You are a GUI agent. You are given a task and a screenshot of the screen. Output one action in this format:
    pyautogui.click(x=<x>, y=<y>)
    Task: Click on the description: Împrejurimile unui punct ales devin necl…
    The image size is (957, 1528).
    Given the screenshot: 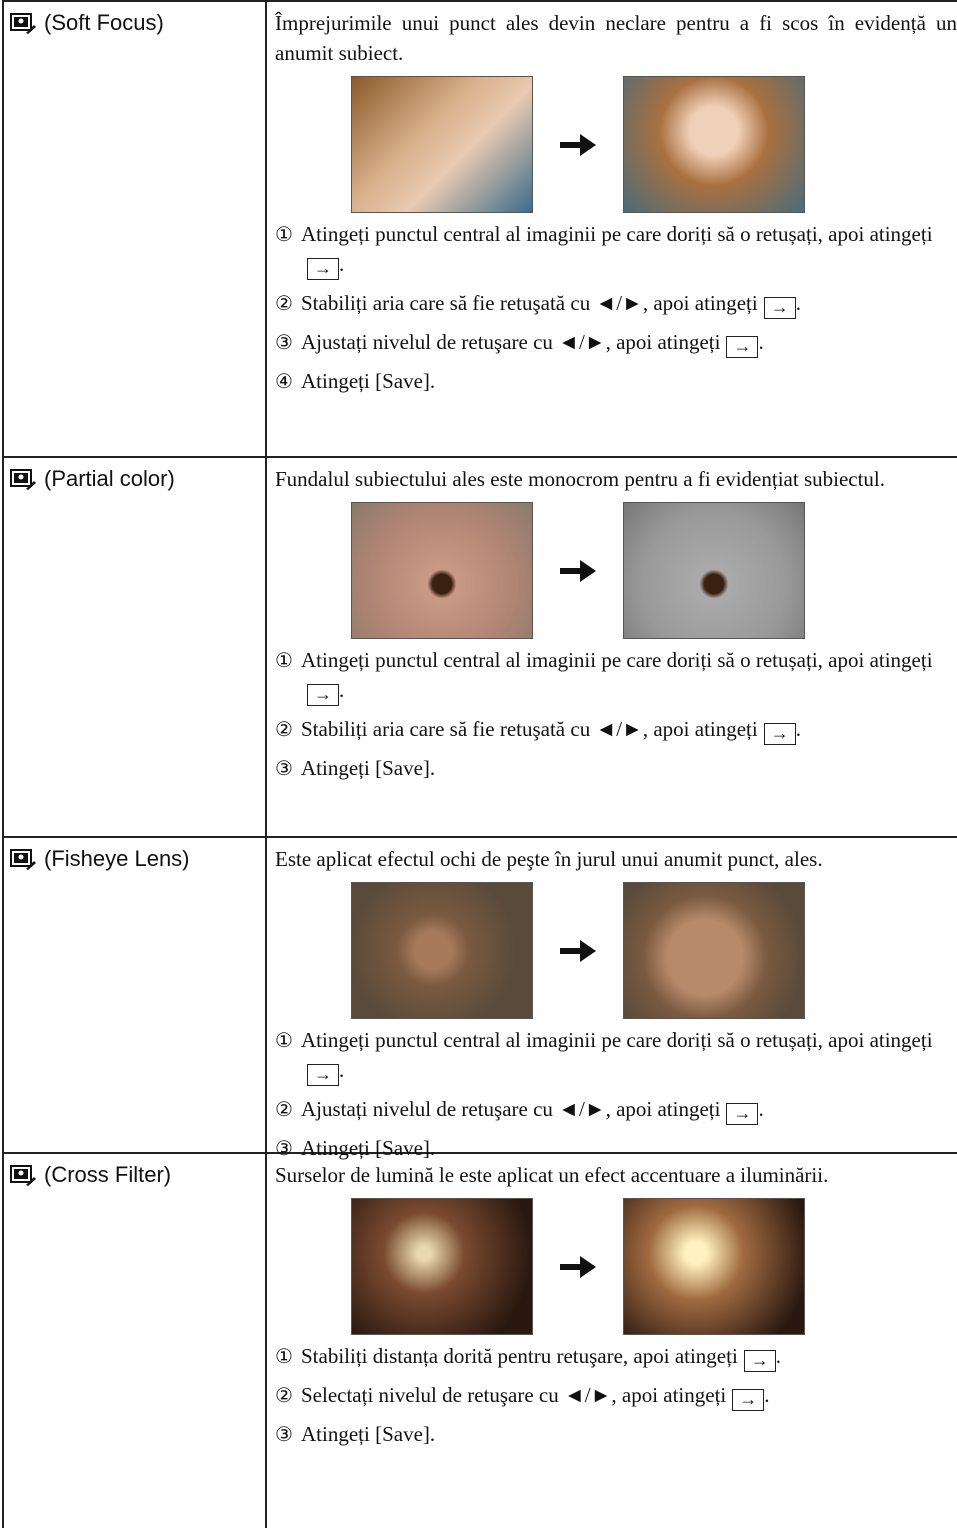 What is the action you would take?
    pyautogui.click(x=616, y=38)
    